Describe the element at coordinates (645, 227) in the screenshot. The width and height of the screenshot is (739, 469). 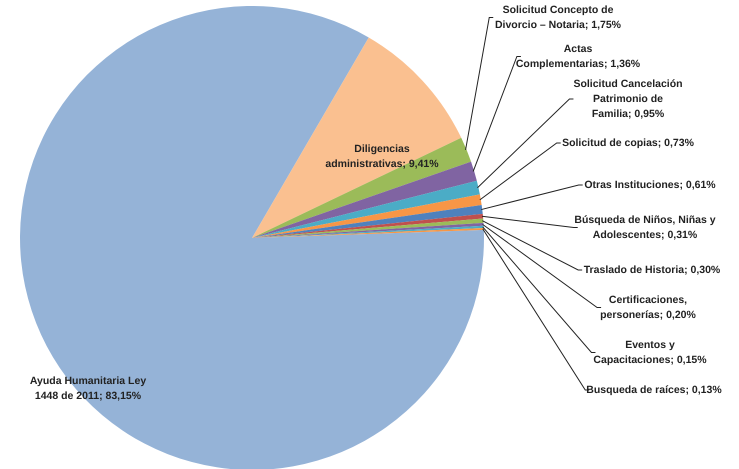
I see `slice-label: Búsqueda de Niños, Niñas y Adolescentes; 0,31%` at that location.